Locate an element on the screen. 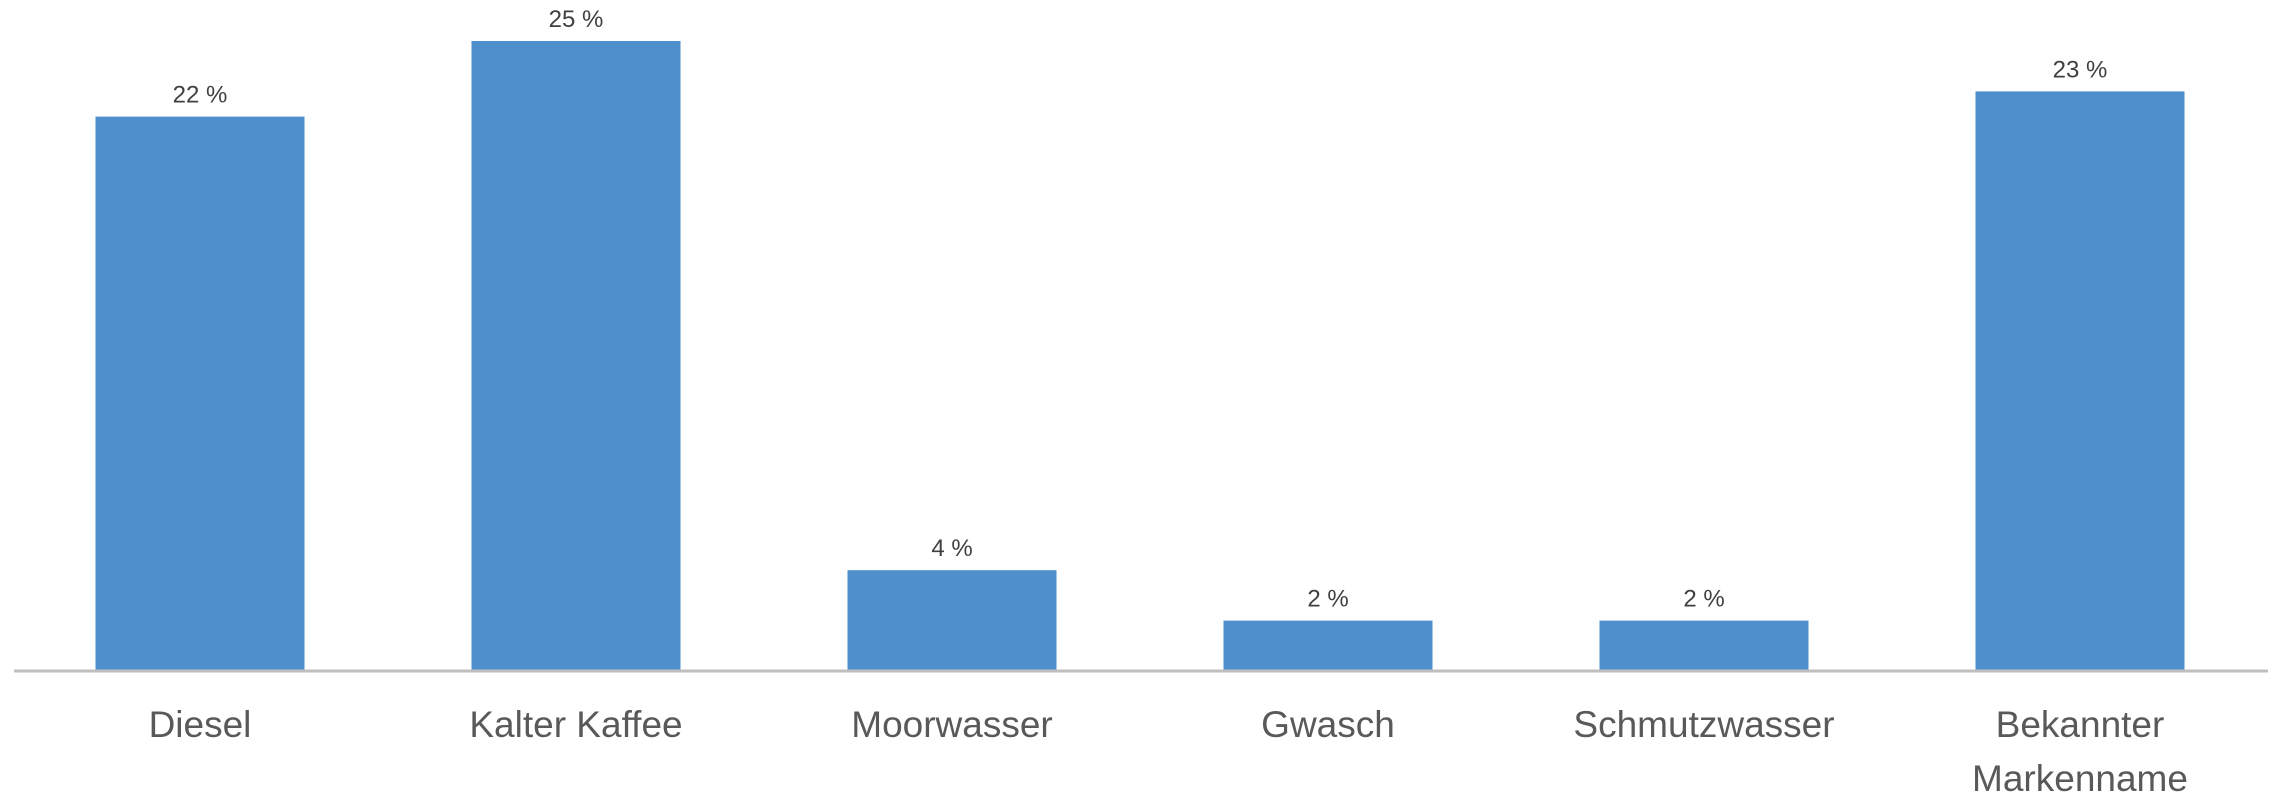 The height and width of the screenshot is (796, 2272). x-tick-label: Bekannter Markenname is located at coordinates (2080, 750).